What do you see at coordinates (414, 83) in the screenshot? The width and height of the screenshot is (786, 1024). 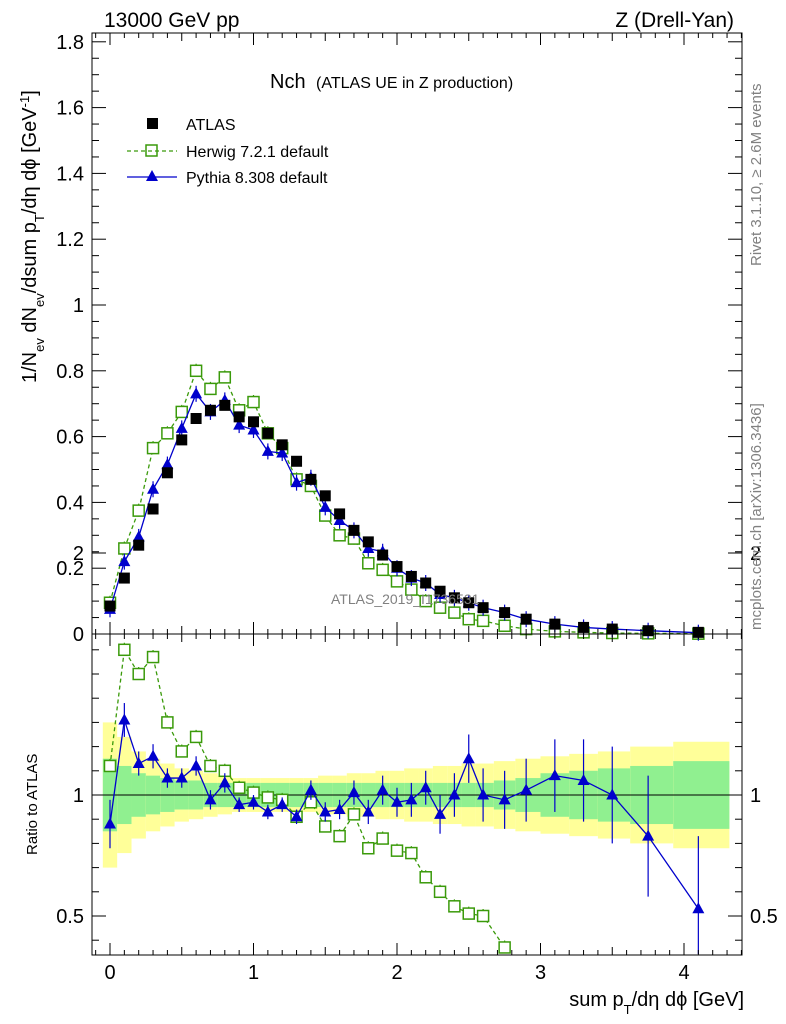 I see `plot-title-sub: (ATLAS UE in Z production)` at bounding box center [414, 83].